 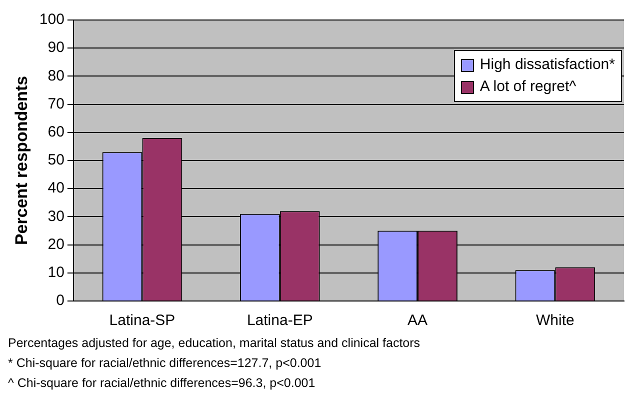 I want to click on x-tick-label: AA, so click(x=418, y=321).